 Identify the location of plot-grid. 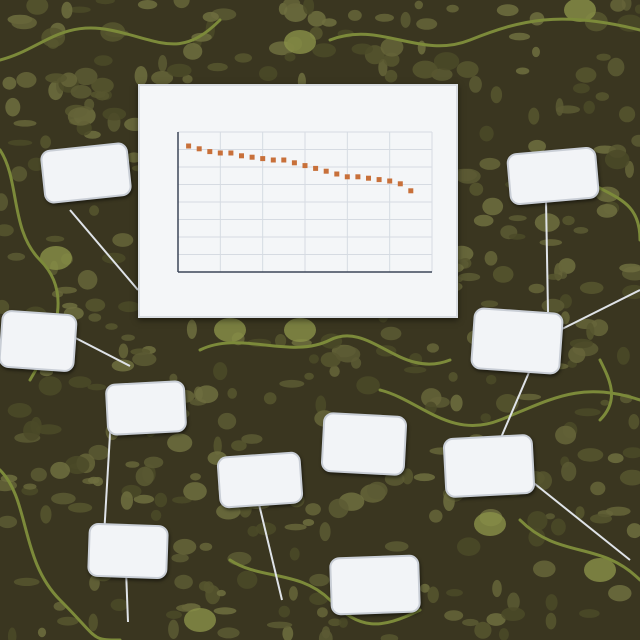
(305, 202).